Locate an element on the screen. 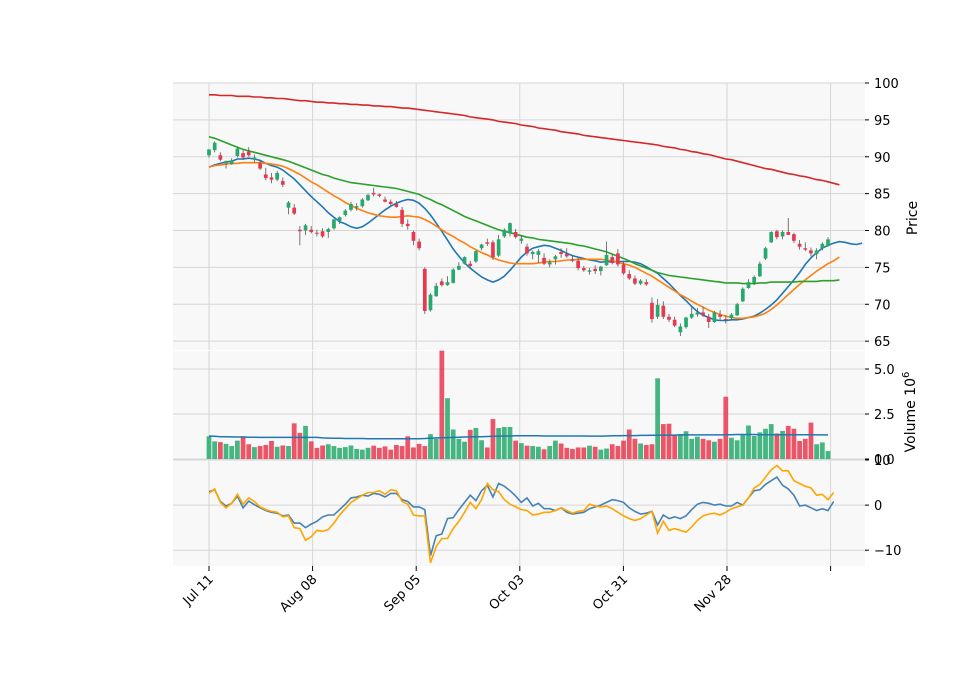  moving-average-line is located at coordinates (524, 210).